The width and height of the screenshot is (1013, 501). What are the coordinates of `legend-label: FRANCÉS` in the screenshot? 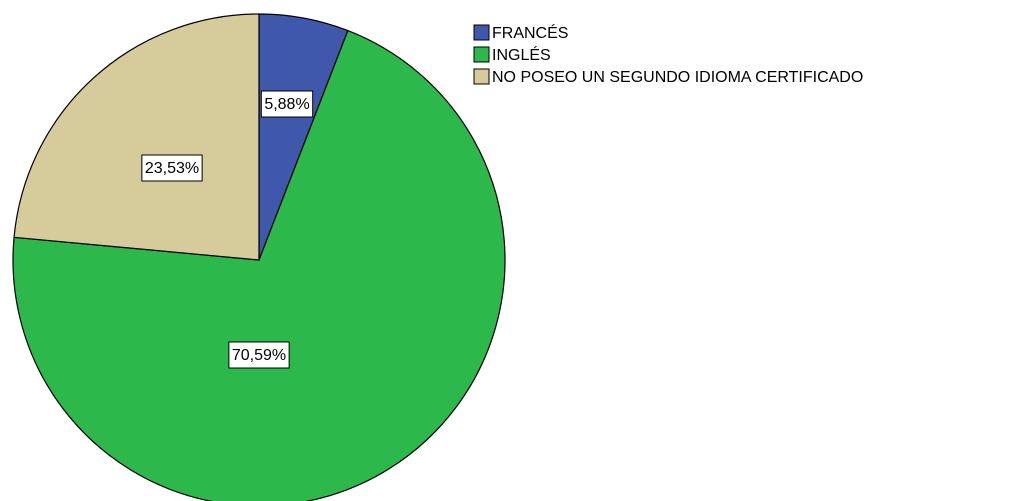 It's located at (530, 32).